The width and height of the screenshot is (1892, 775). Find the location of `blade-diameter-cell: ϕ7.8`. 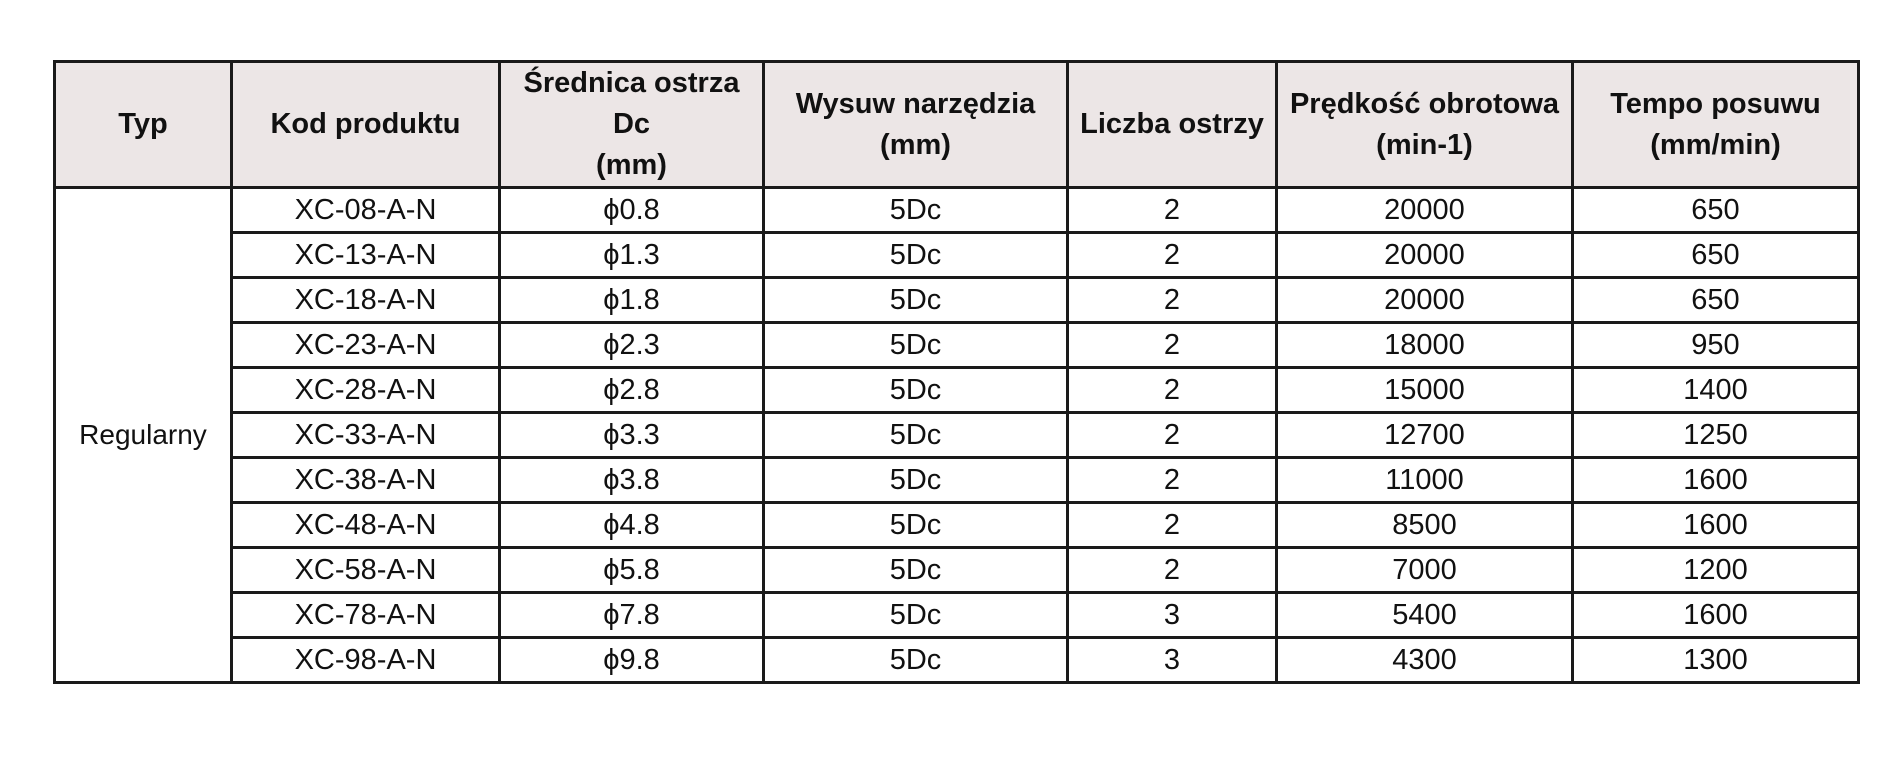

blade-diameter-cell: ϕ7.8 is located at coordinates (631, 615).